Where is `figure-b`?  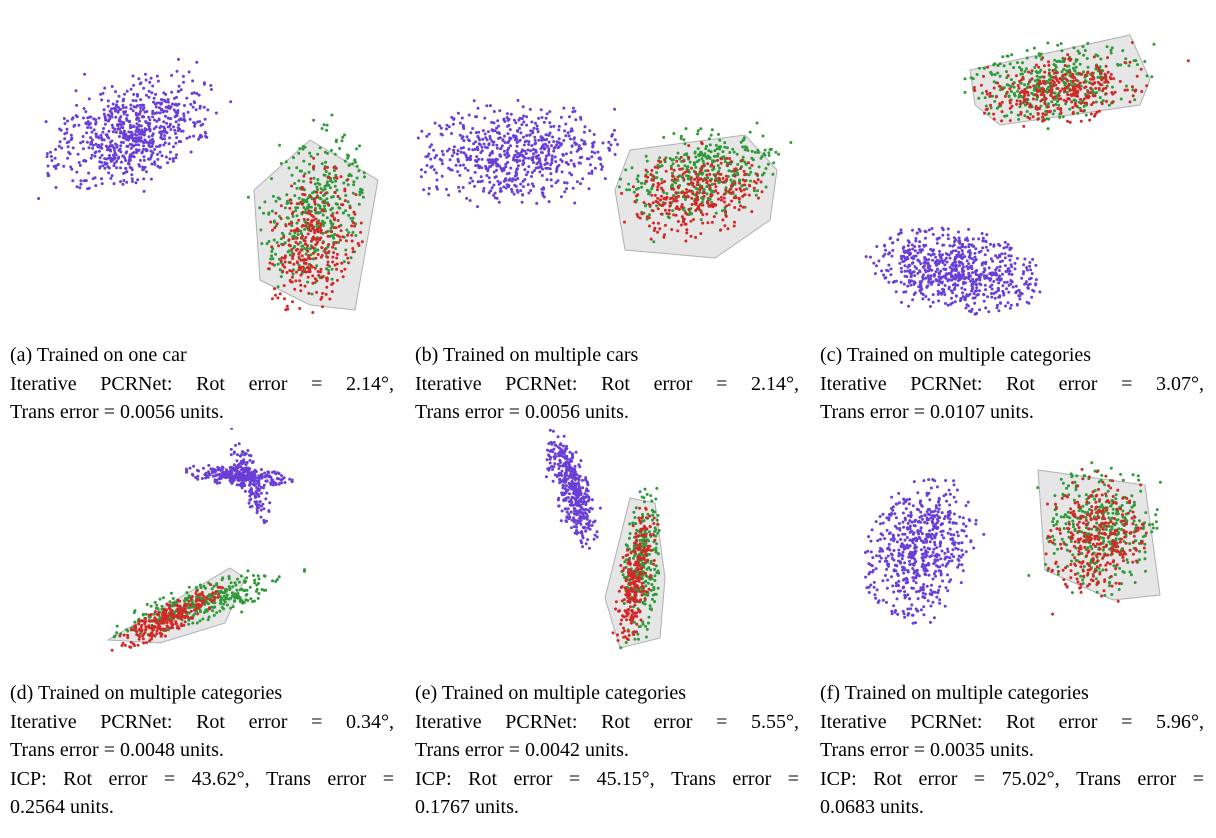 figure-b is located at coordinates (610, 175).